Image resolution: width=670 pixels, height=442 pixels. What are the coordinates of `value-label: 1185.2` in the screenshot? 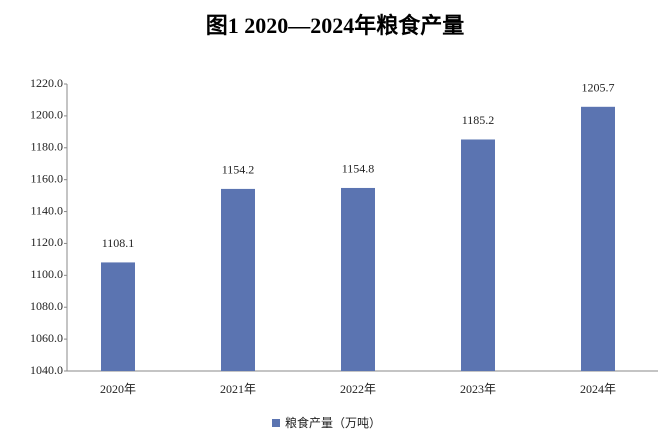 It's located at (478, 120).